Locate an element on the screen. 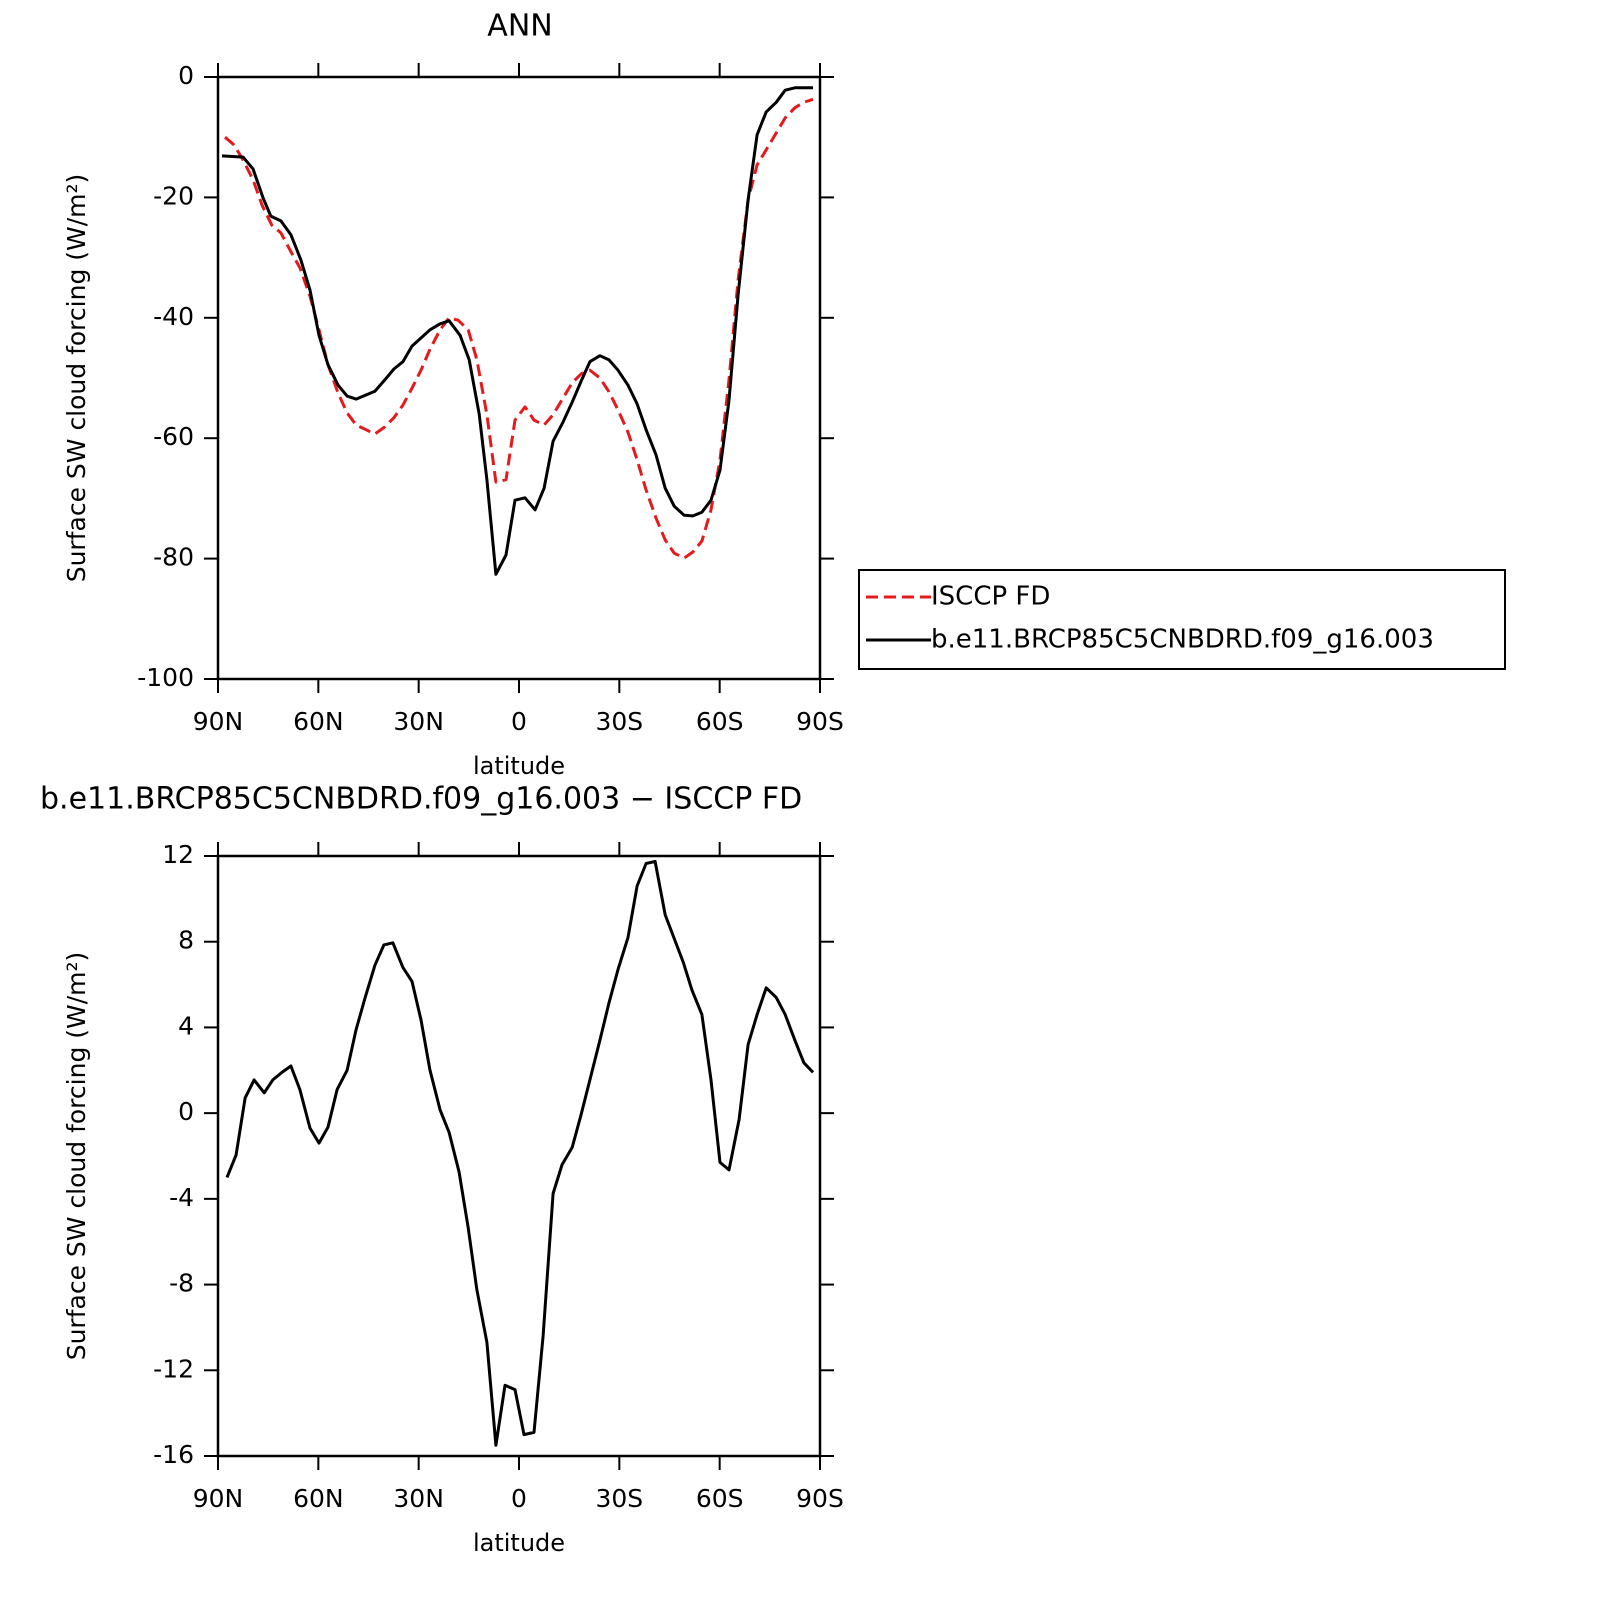  y-tick-label: 12 is located at coordinates (178, 854).